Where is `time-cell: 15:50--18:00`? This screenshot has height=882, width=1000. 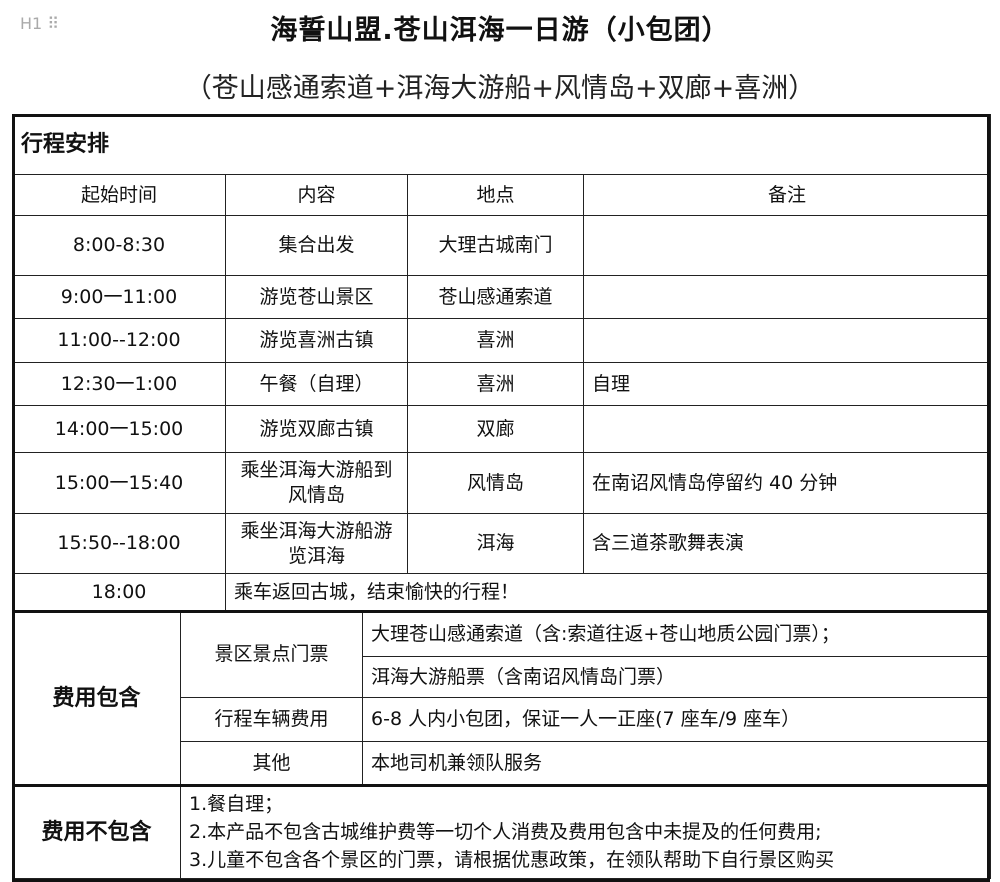
time-cell: 15:50--18:00 is located at coordinates (119, 543).